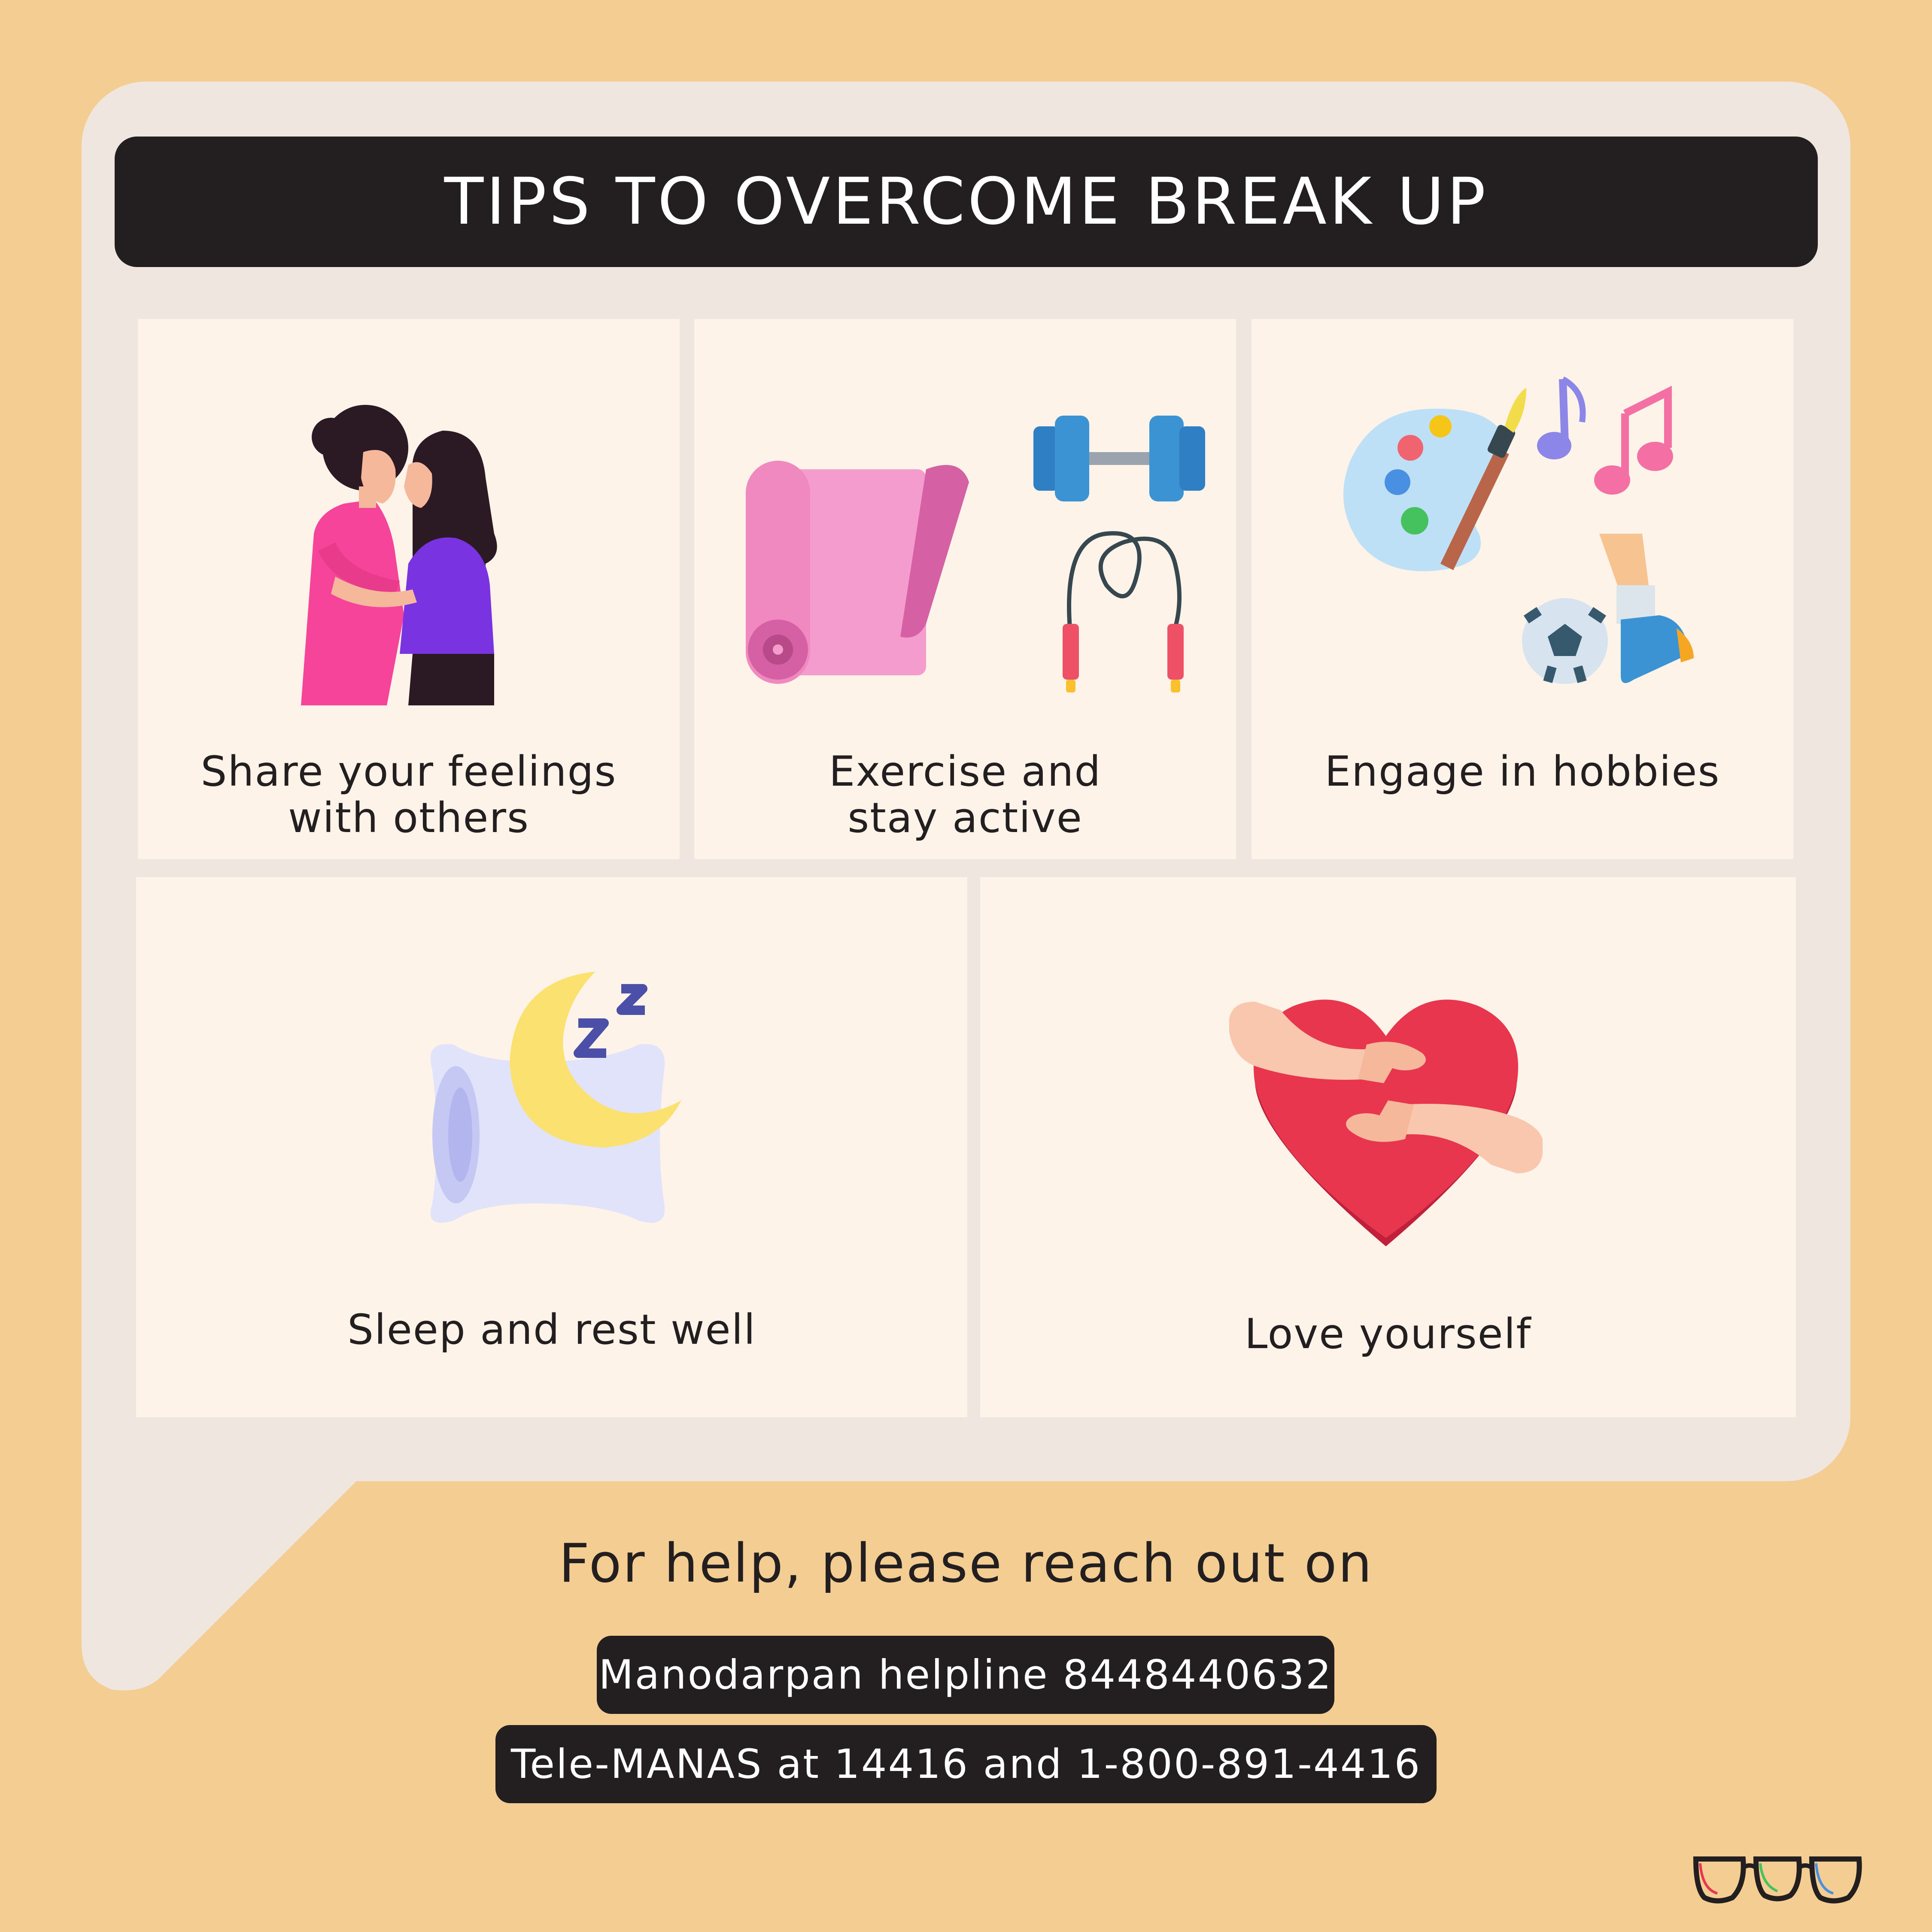  I want to click on hobbies-icon, so click(1518, 530).